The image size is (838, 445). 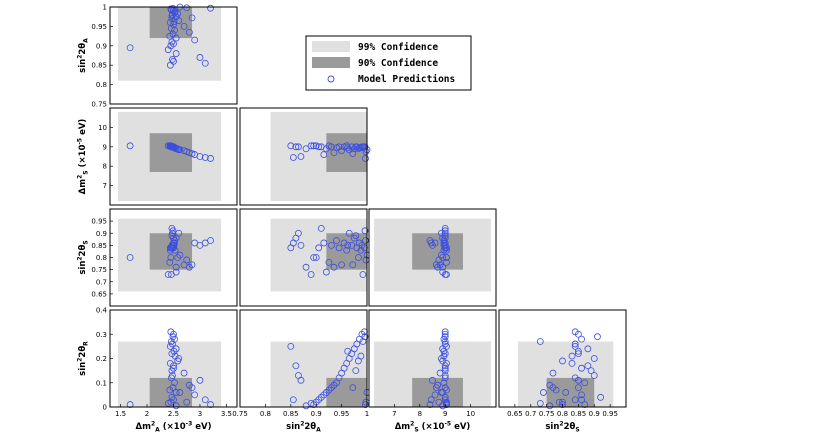 What do you see at coordinates (105, 147) in the screenshot?
I see `y-tick-label: 9` at bounding box center [105, 147].